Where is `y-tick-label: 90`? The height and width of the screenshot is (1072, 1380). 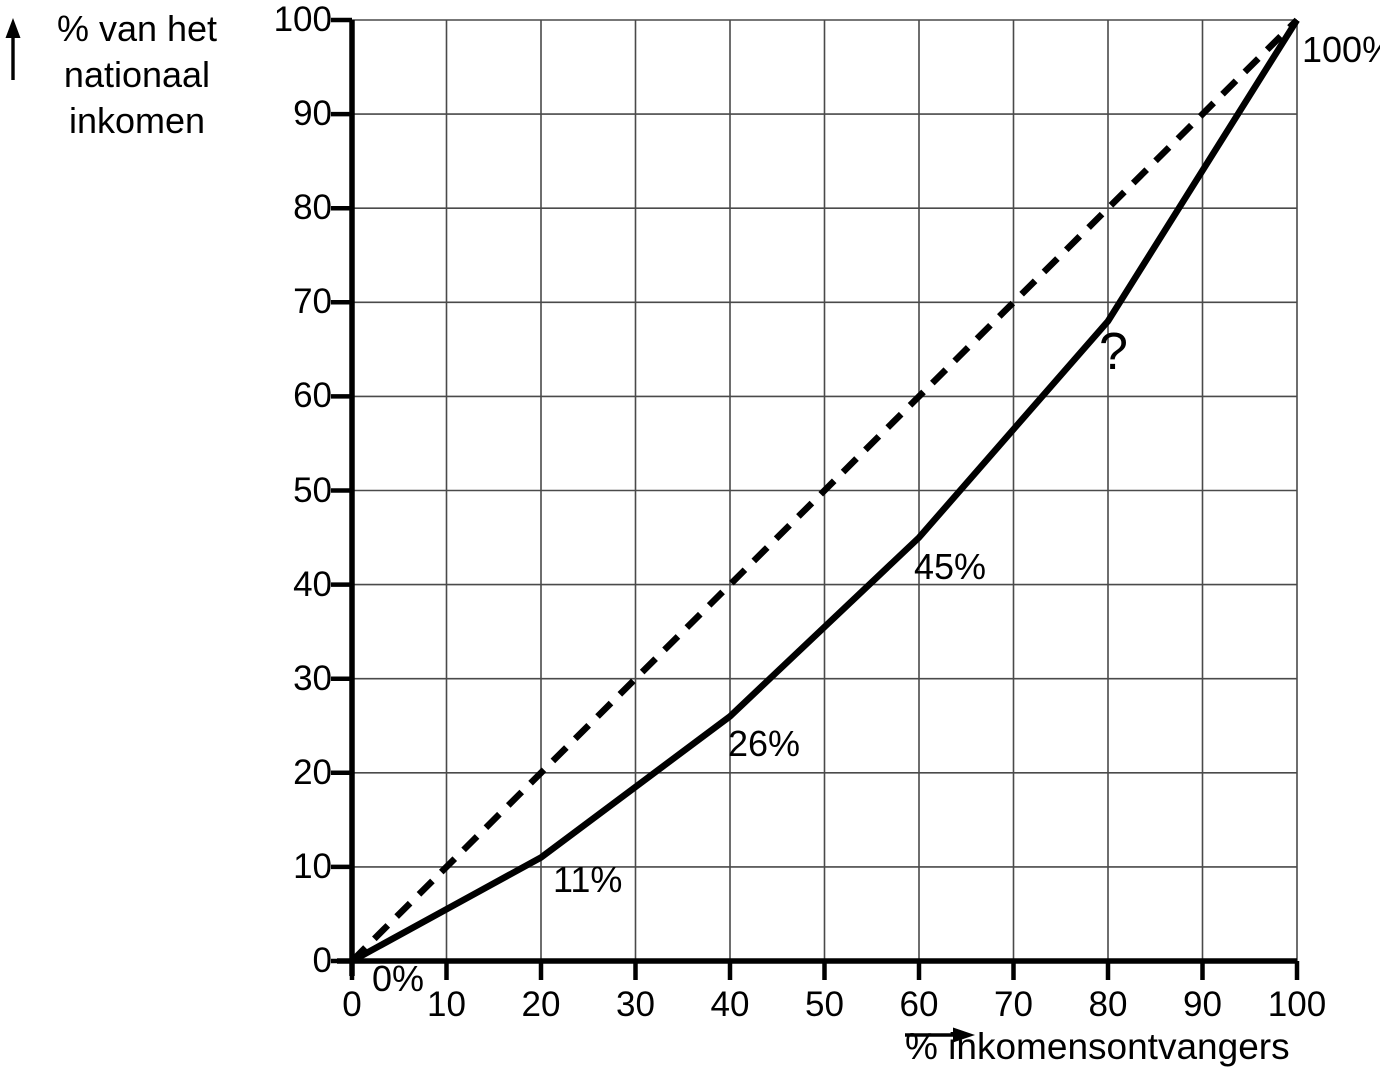 y-tick-label: 90 is located at coordinates (312, 114).